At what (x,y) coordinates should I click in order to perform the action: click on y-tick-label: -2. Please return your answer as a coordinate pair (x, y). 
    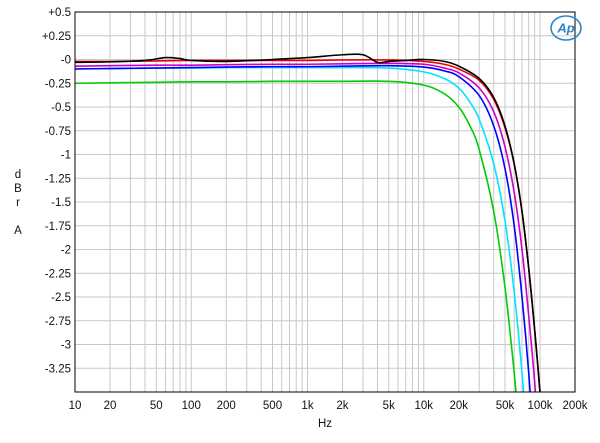
    Looking at the image, I should click on (66, 251).